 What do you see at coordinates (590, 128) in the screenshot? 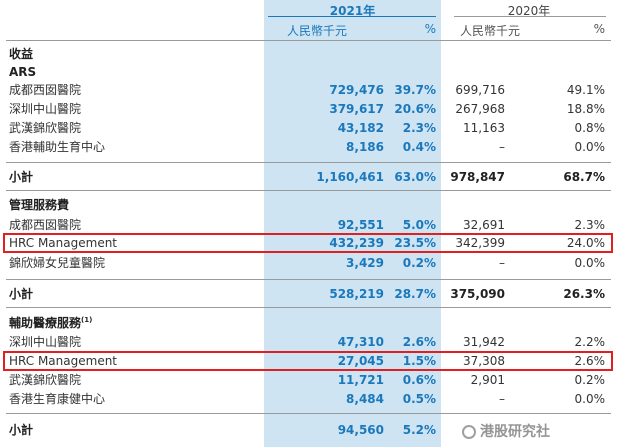
I see `percent-2020: 0.8%` at bounding box center [590, 128].